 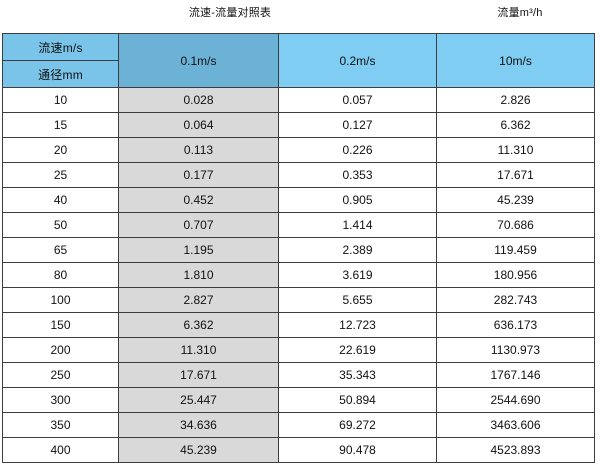 I want to click on cell-flow-value: 3463.606, so click(x=515, y=425).